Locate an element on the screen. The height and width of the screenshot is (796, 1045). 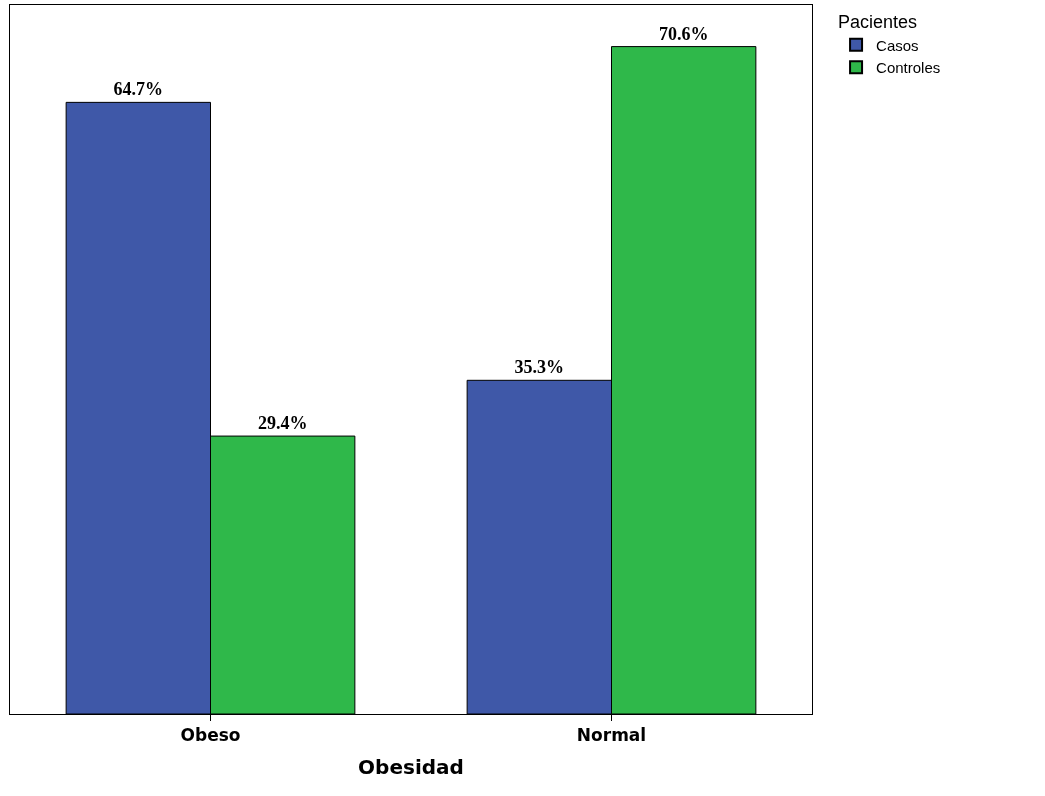
data-label: 64.7% is located at coordinates (138, 89).